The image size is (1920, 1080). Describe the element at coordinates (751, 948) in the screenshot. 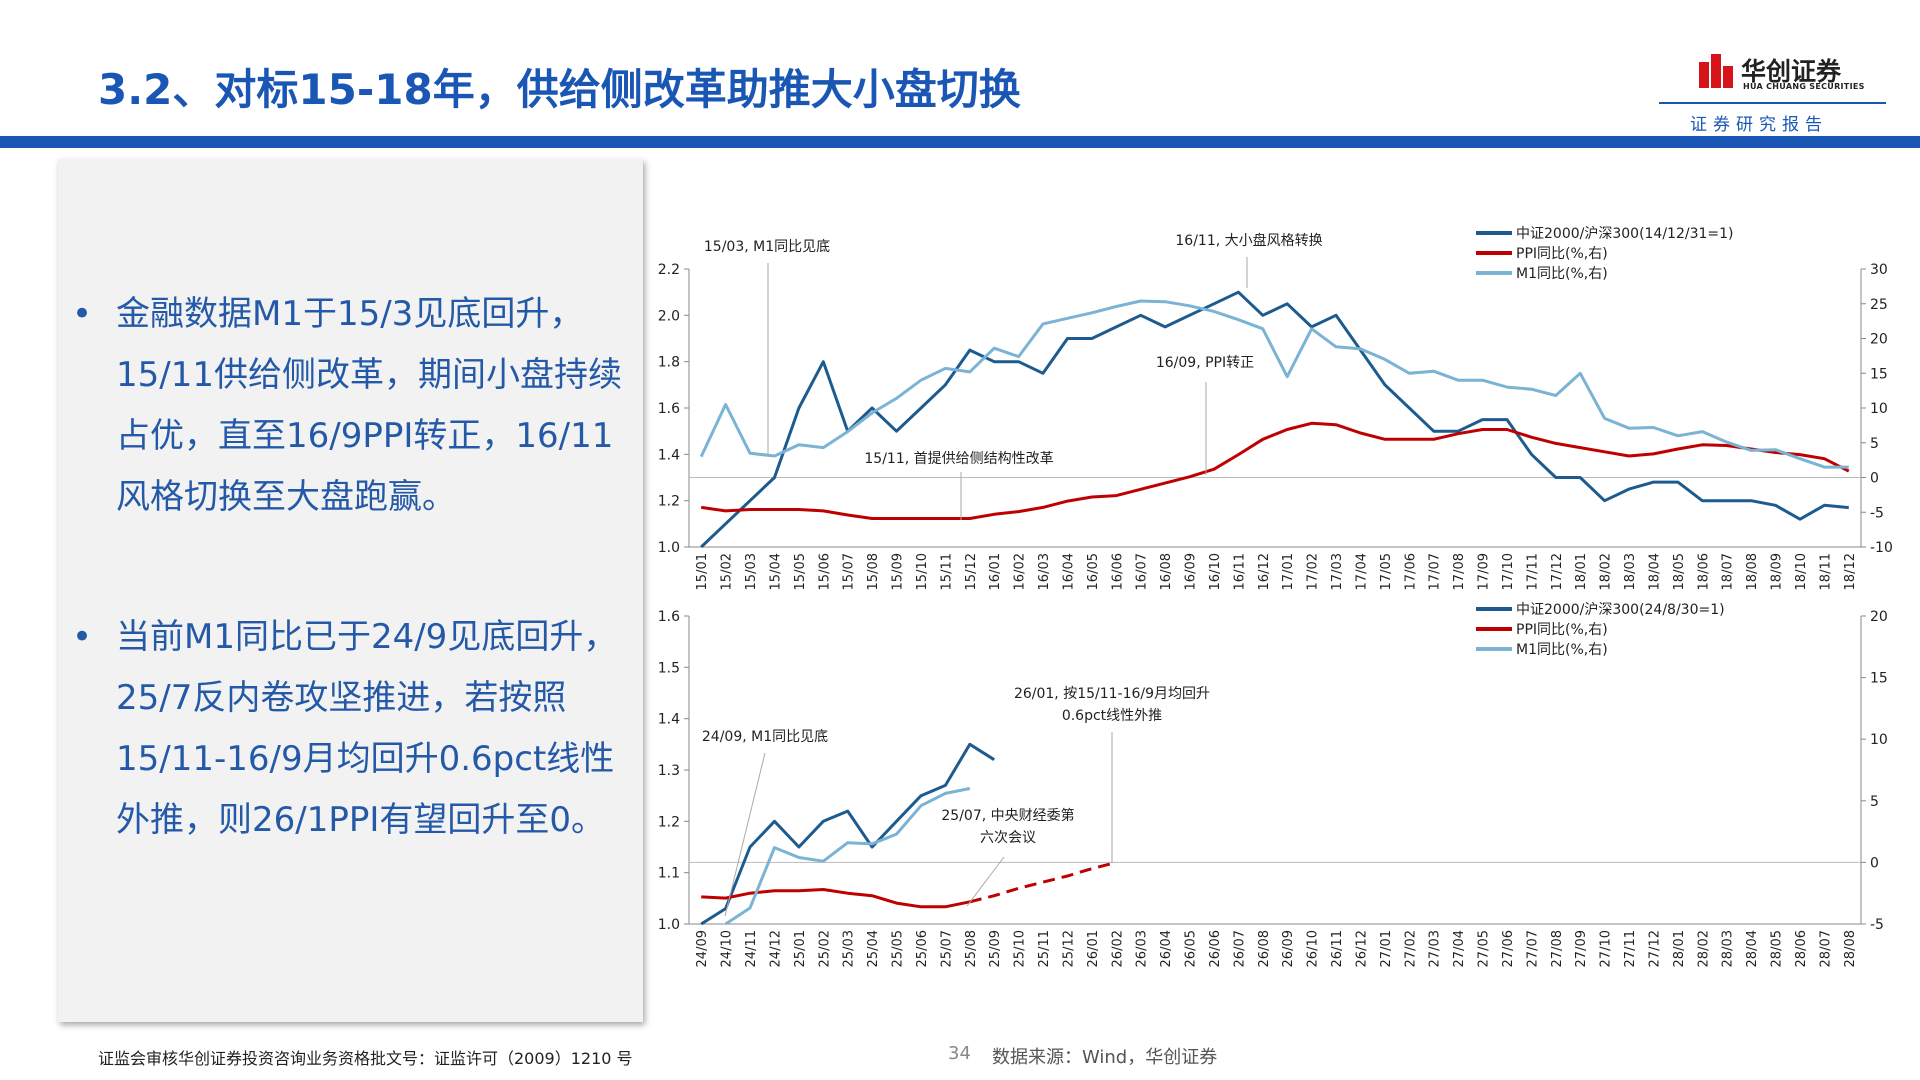

I see `x-tick-label: 24/11` at that location.